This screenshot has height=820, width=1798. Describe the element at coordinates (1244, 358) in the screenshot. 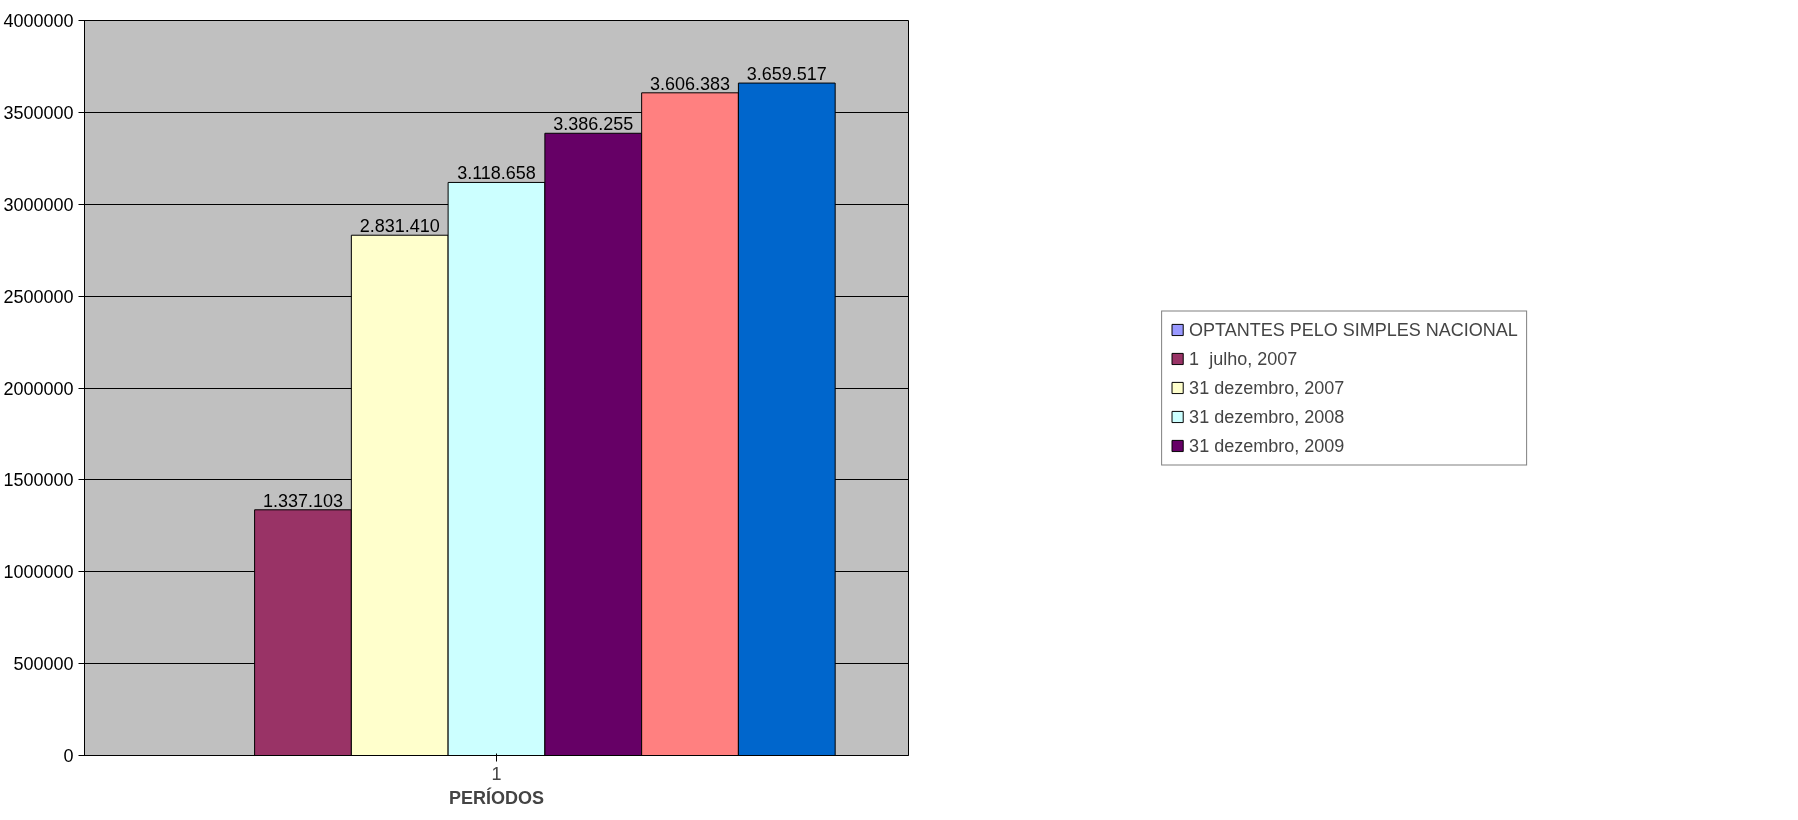

I see `legend-label: 1 julho, 2007` at that location.